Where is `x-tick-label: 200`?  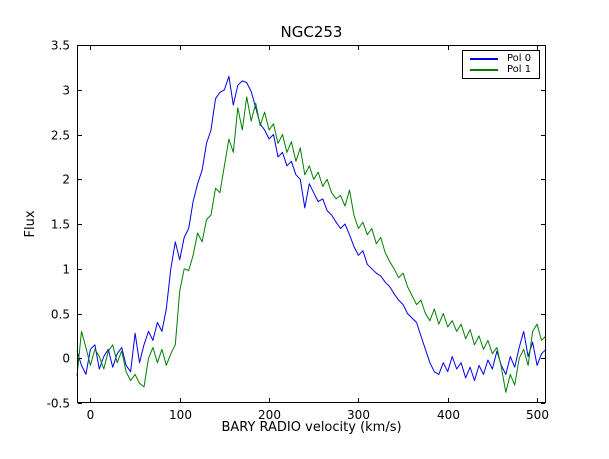
x-tick-label: 200 is located at coordinates (269, 415).